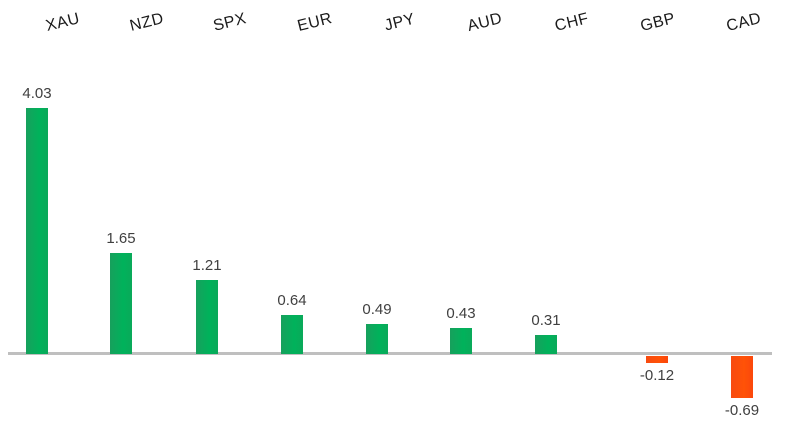  I want to click on bar-xau, so click(37, 231).